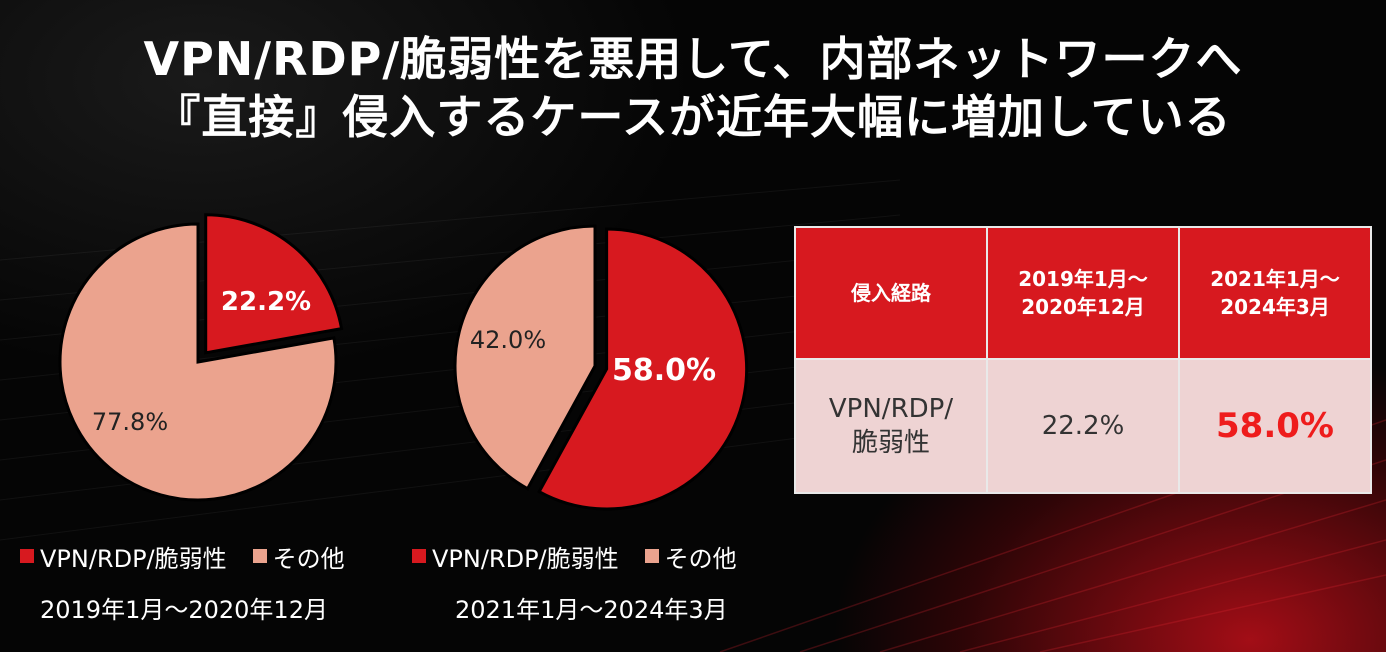 The height and width of the screenshot is (652, 1386). I want to click on table-header-row: 侵入経路 2019年1月～ 2020年12月 2021年1月～ 2024年3月, so click(1083, 293).